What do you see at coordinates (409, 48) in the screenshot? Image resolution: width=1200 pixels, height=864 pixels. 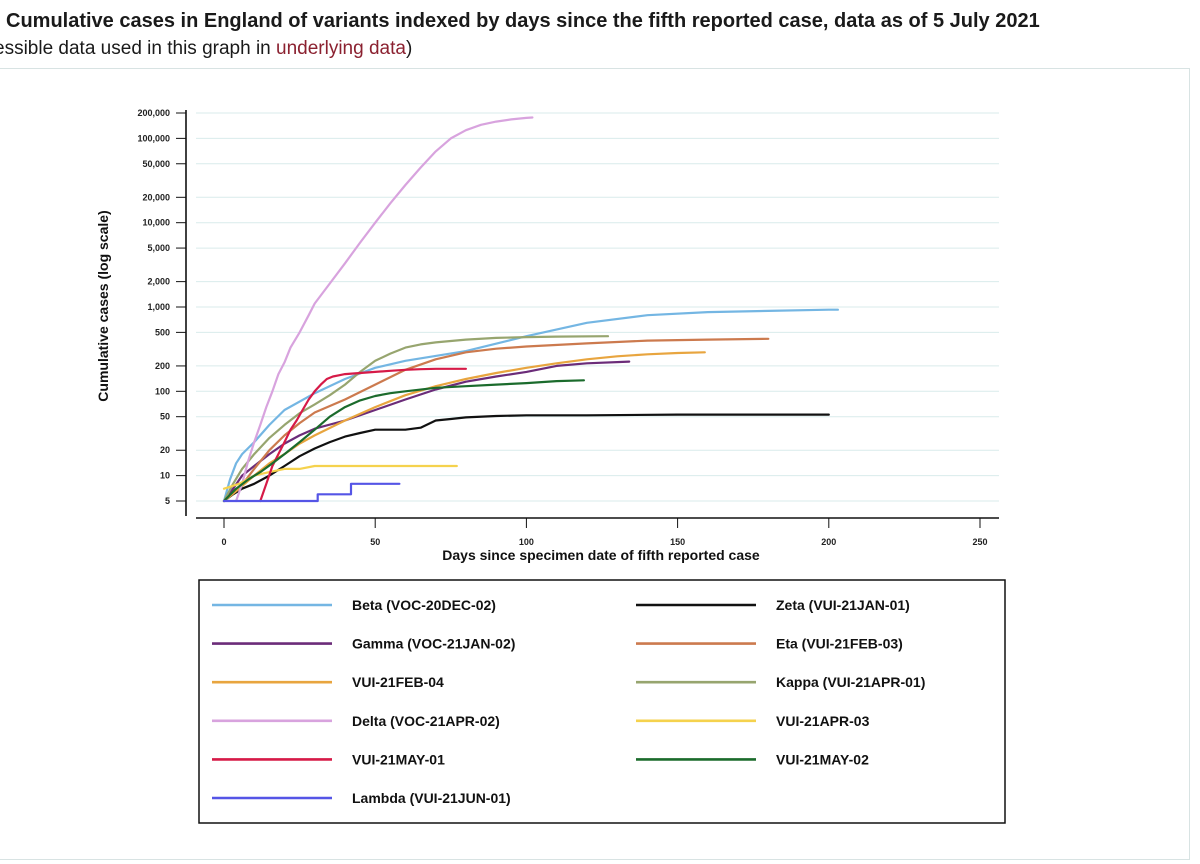 I see `subtitle-suffix: )` at bounding box center [409, 48].